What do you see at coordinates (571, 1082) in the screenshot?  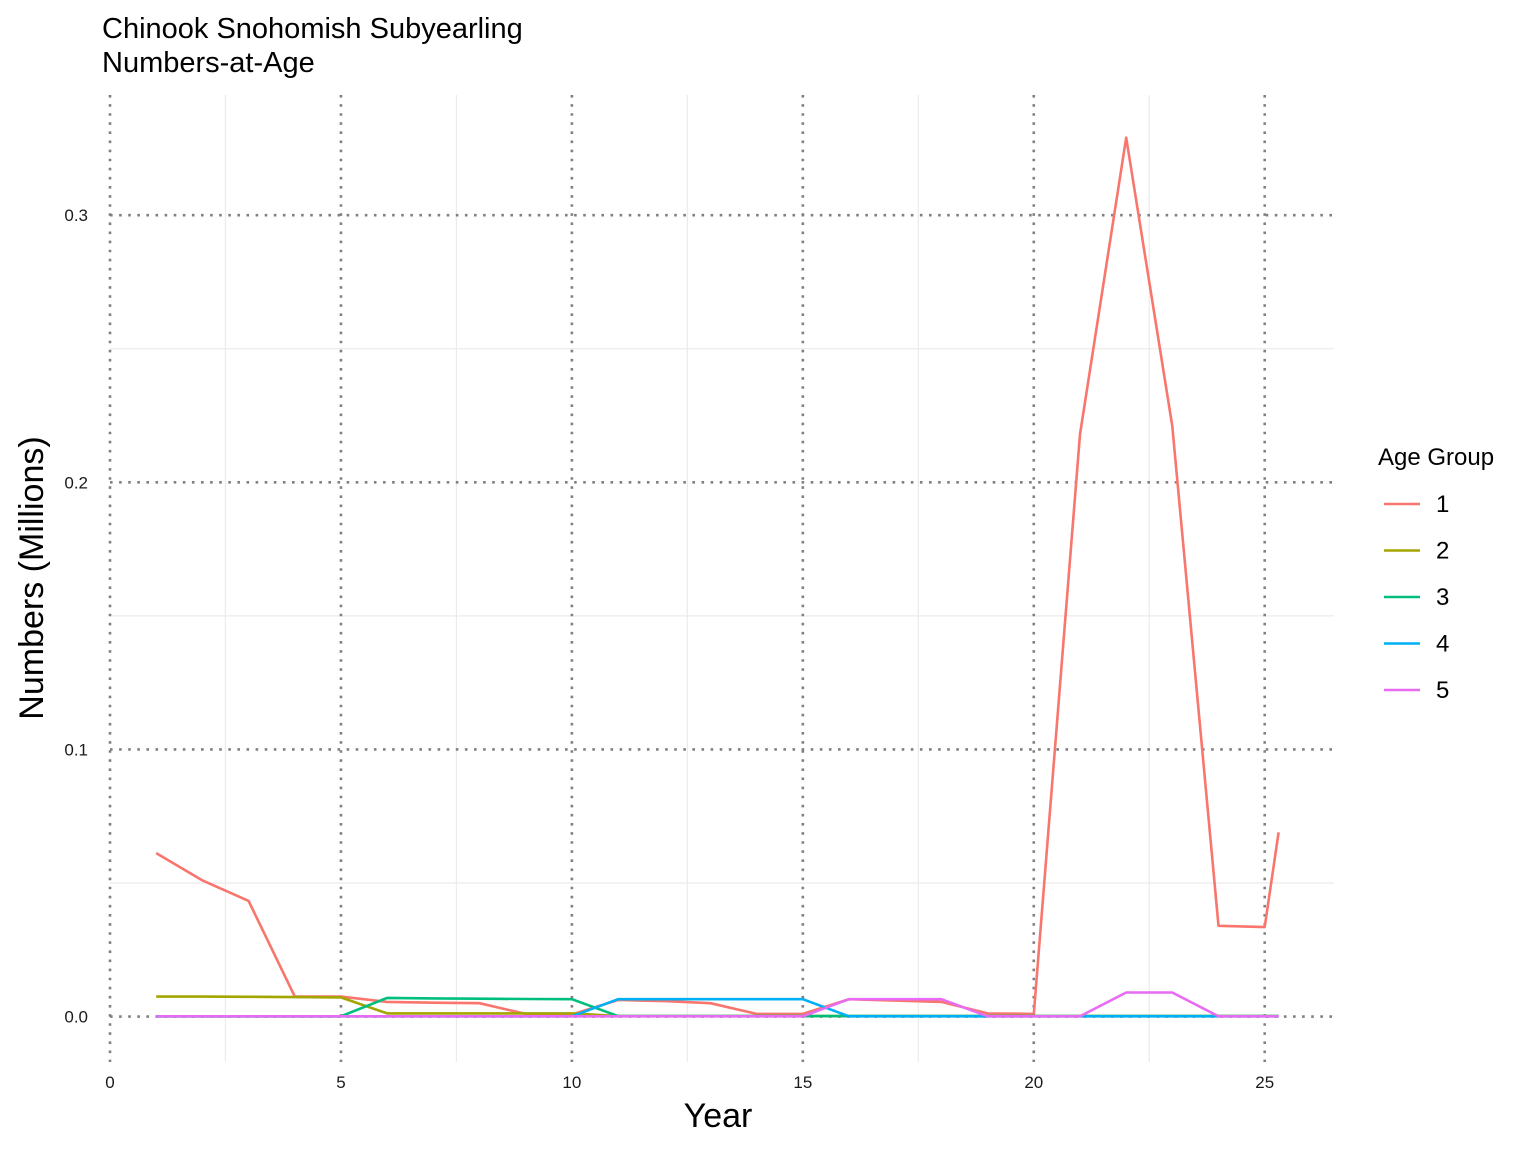 I see `x-tick-label: 10` at bounding box center [571, 1082].